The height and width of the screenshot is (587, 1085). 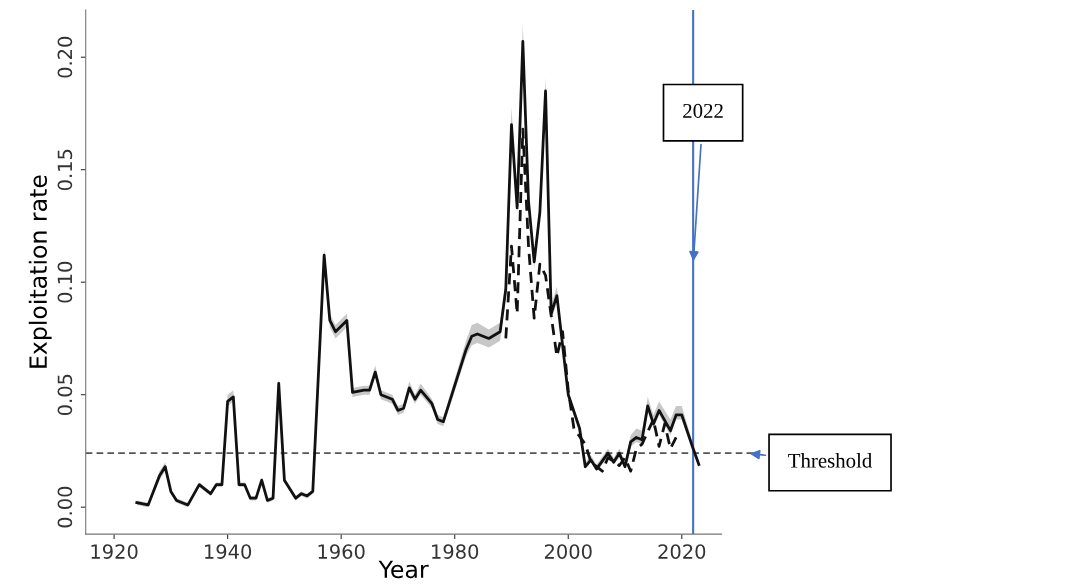 I want to click on x-tick-label: 1980, so click(x=455, y=551).